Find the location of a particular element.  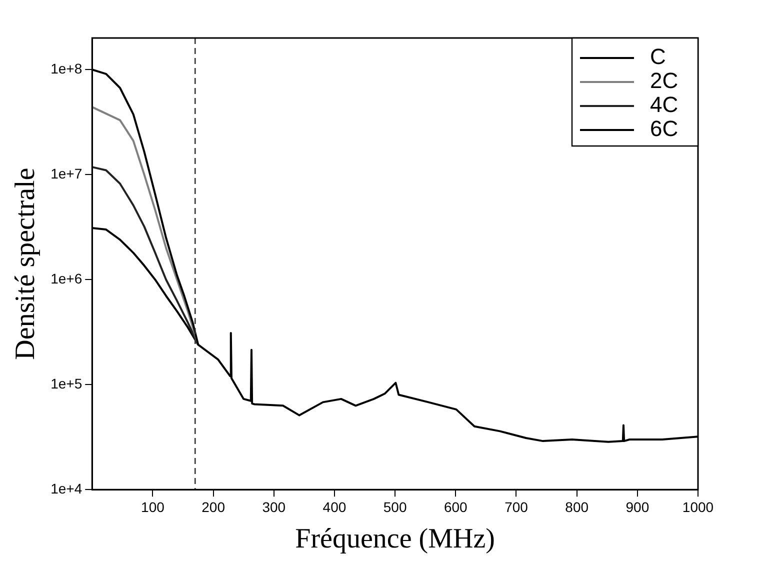

x-tick-label: 1000 is located at coordinates (698, 506).